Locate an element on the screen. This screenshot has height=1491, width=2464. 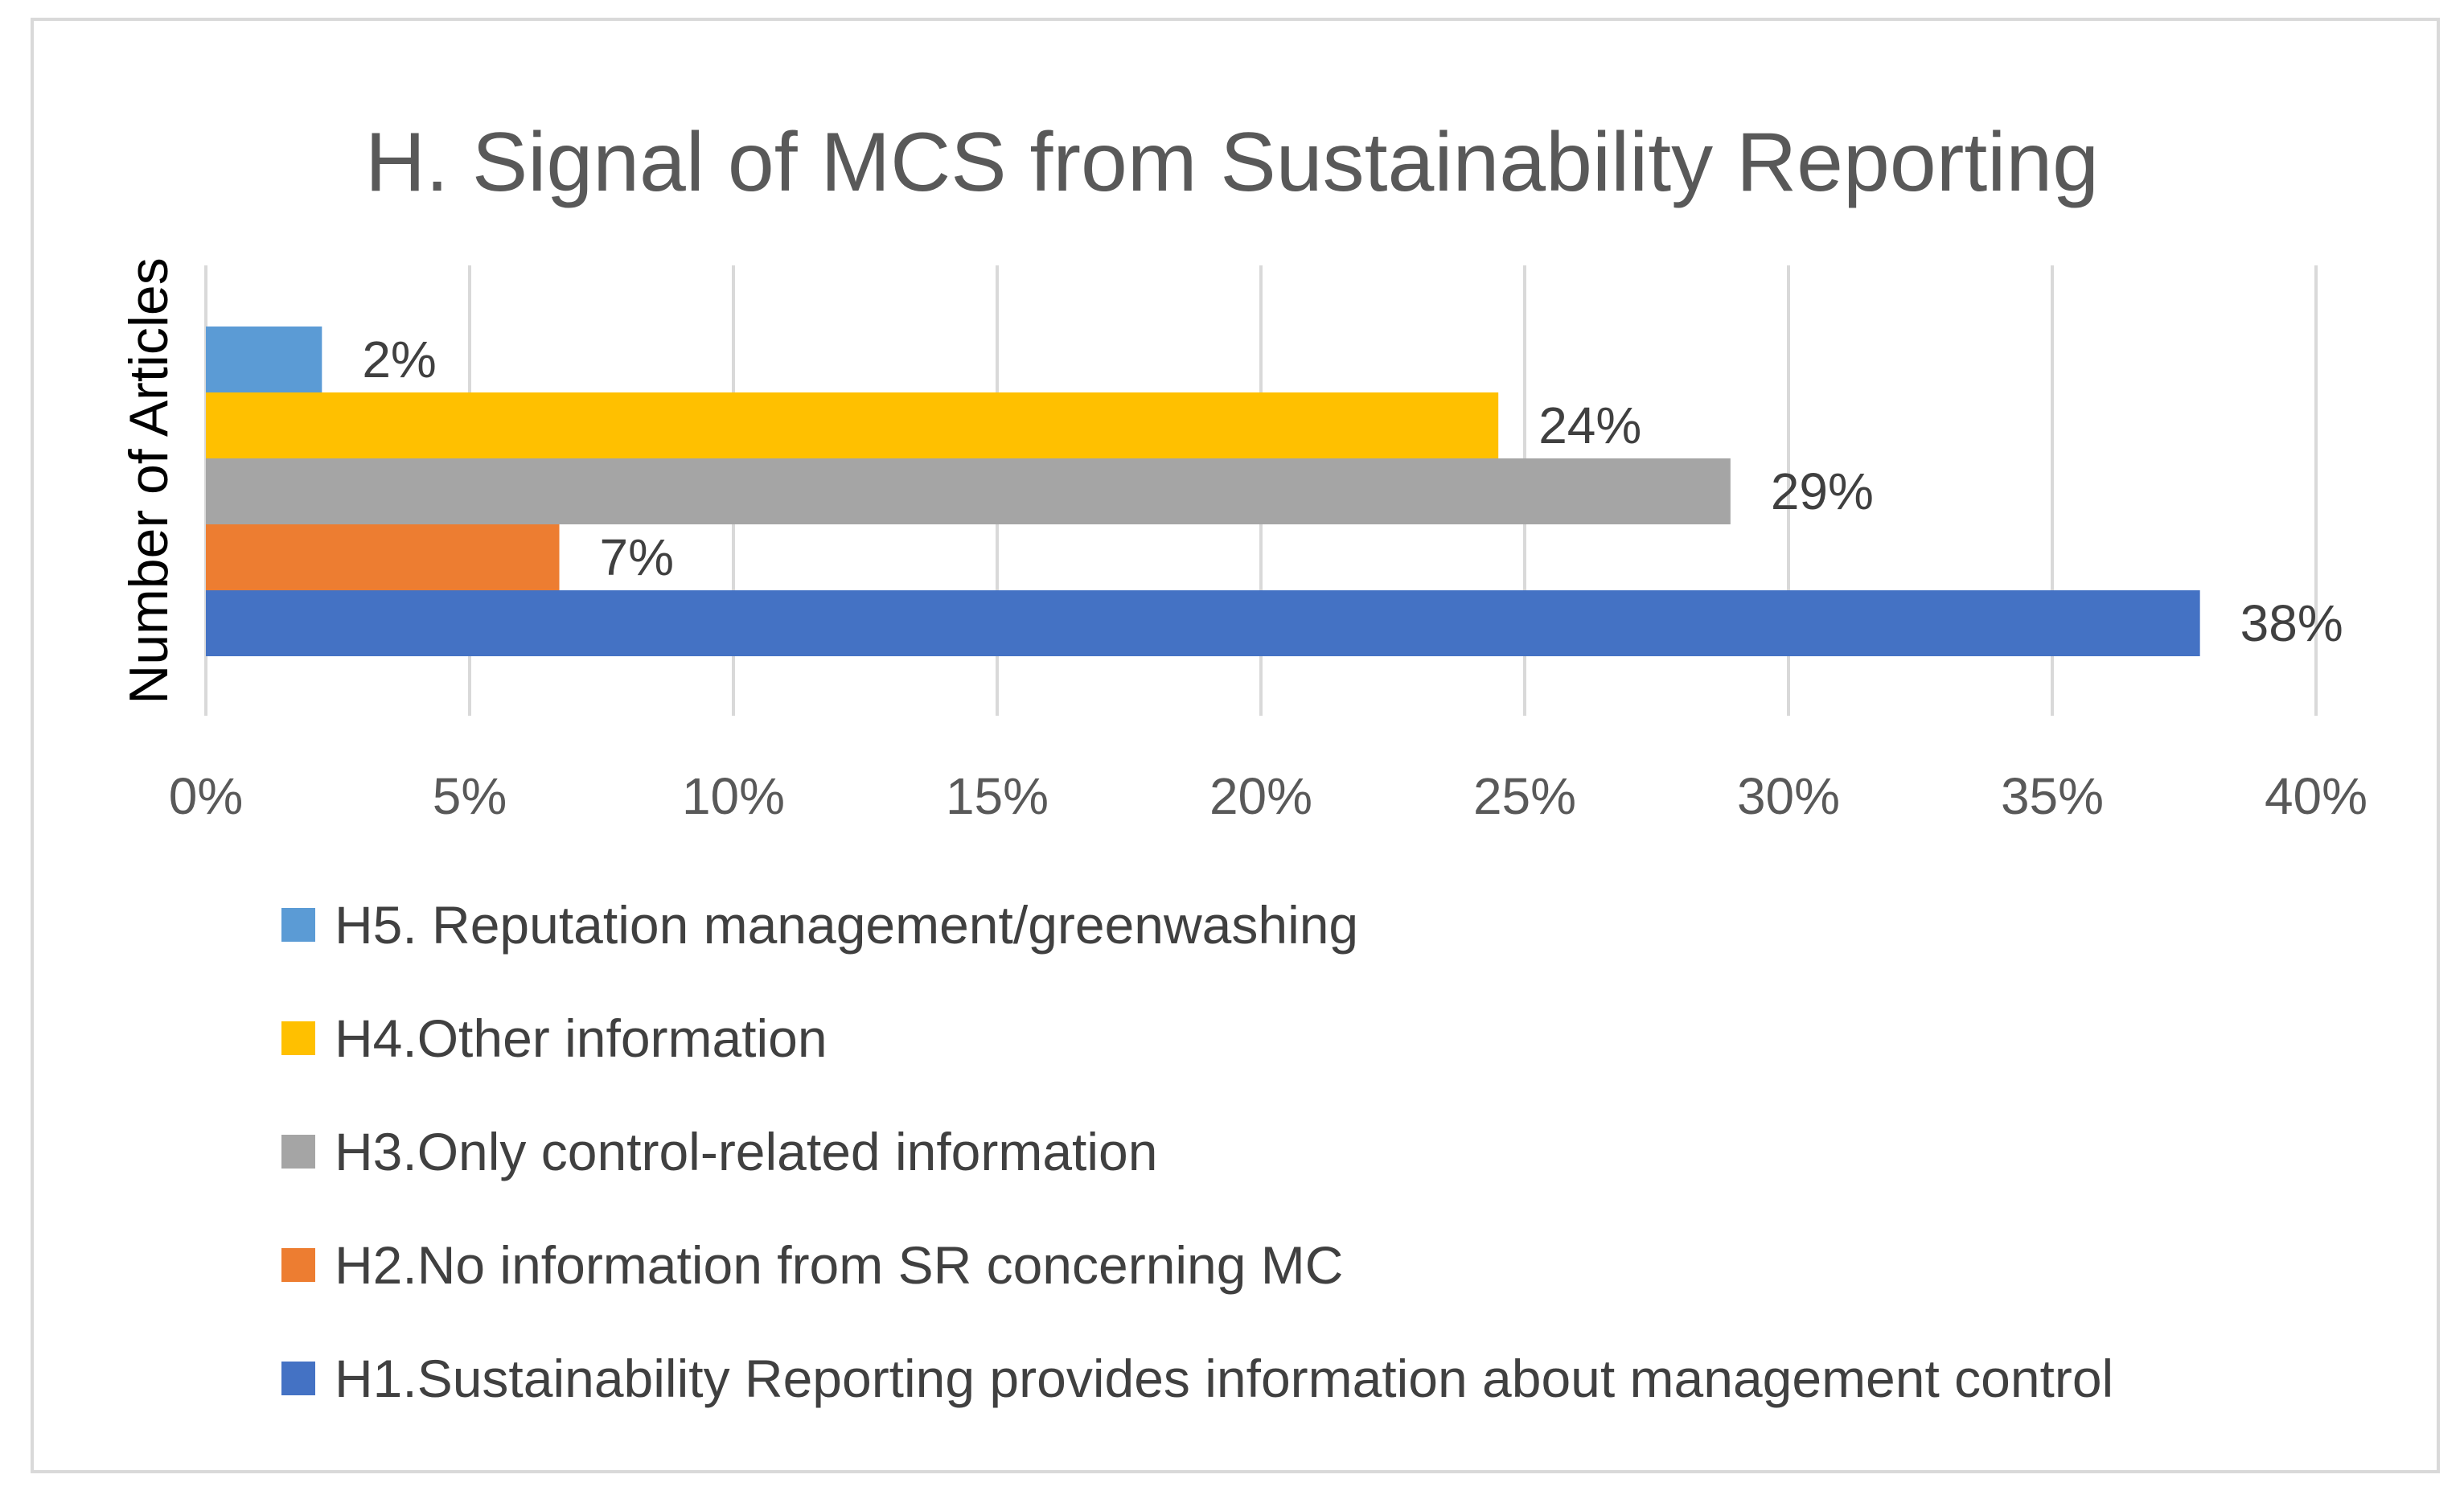
legend-label: H4.Other information is located at coordinates (581, 1038).